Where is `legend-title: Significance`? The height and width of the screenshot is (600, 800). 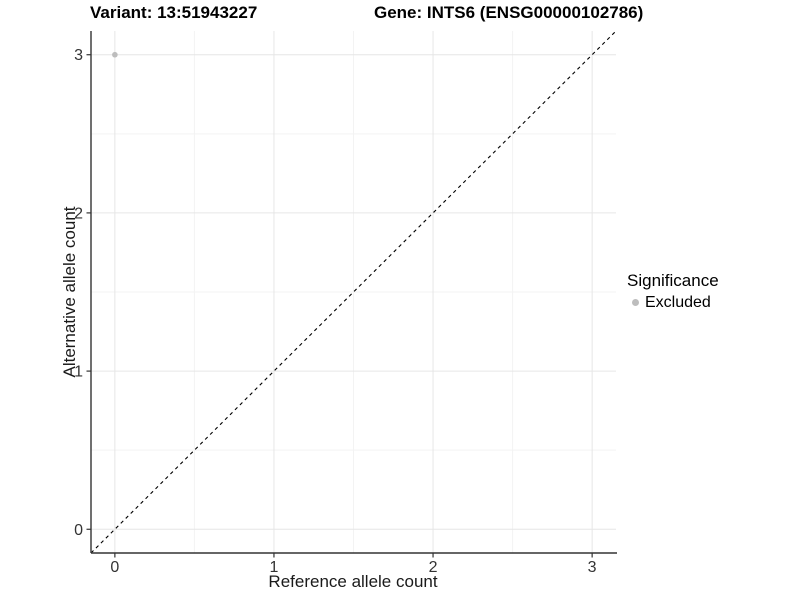 legend-title: Significance is located at coordinates (673, 280).